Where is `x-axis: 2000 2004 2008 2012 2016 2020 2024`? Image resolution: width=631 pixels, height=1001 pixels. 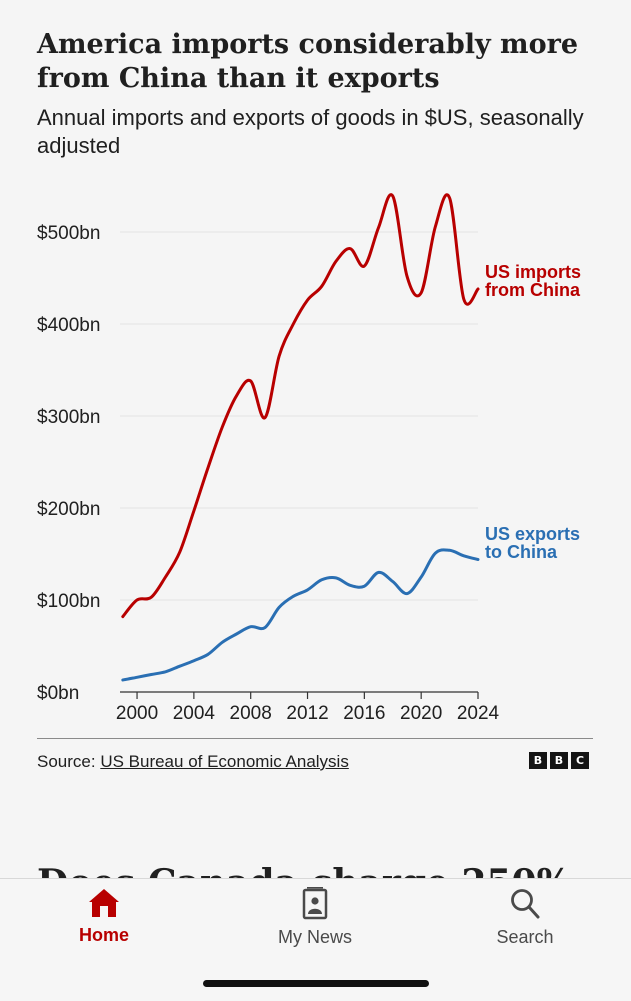 x-axis: 2000 2004 2008 2012 2016 2020 2024 is located at coordinates (308, 707).